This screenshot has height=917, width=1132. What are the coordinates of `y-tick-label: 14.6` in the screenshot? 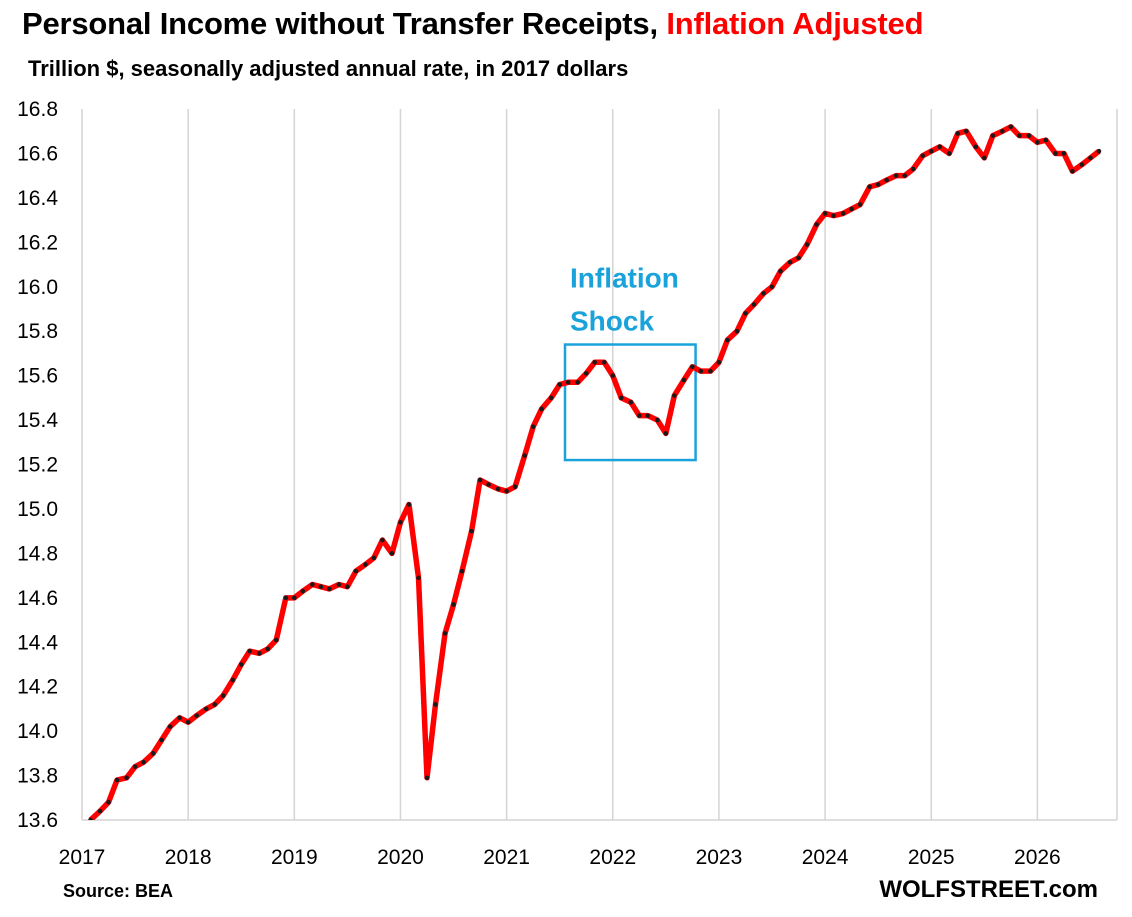 It's located at (37, 598).